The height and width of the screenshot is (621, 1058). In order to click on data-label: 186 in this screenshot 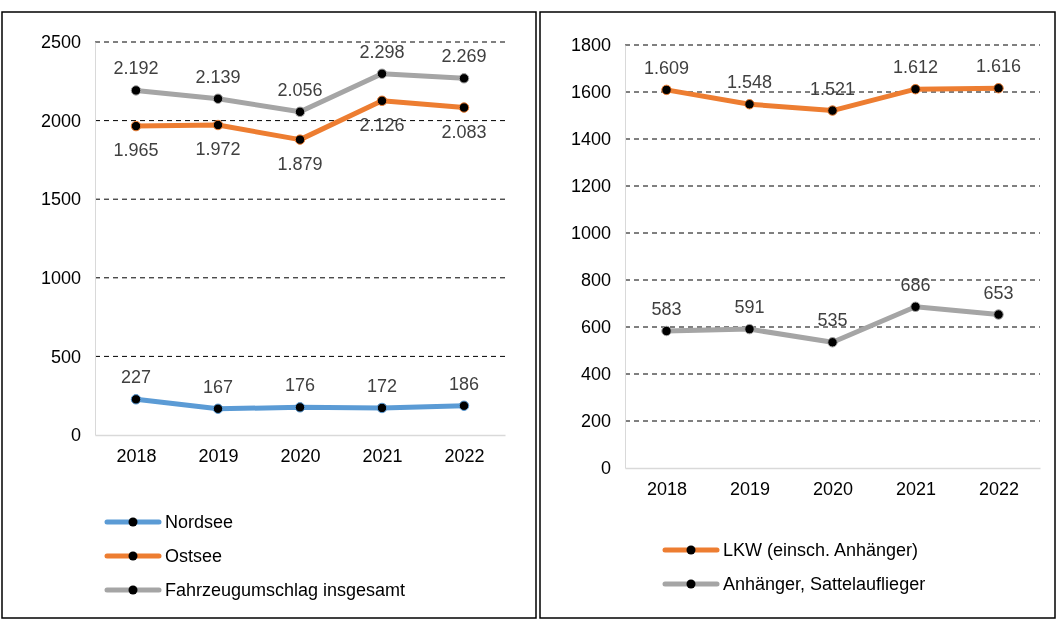, I will do `click(464, 383)`.